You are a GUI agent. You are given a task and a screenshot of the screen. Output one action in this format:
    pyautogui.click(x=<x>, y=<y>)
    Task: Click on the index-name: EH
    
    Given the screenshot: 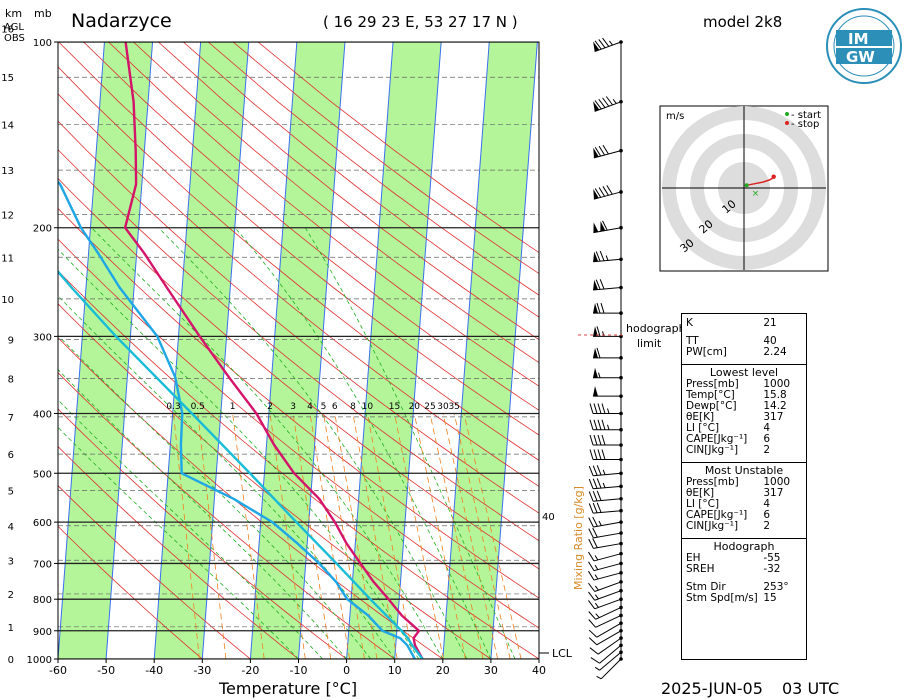 What is the action you would take?
    pyautogui.click(x=693, y=558)
    